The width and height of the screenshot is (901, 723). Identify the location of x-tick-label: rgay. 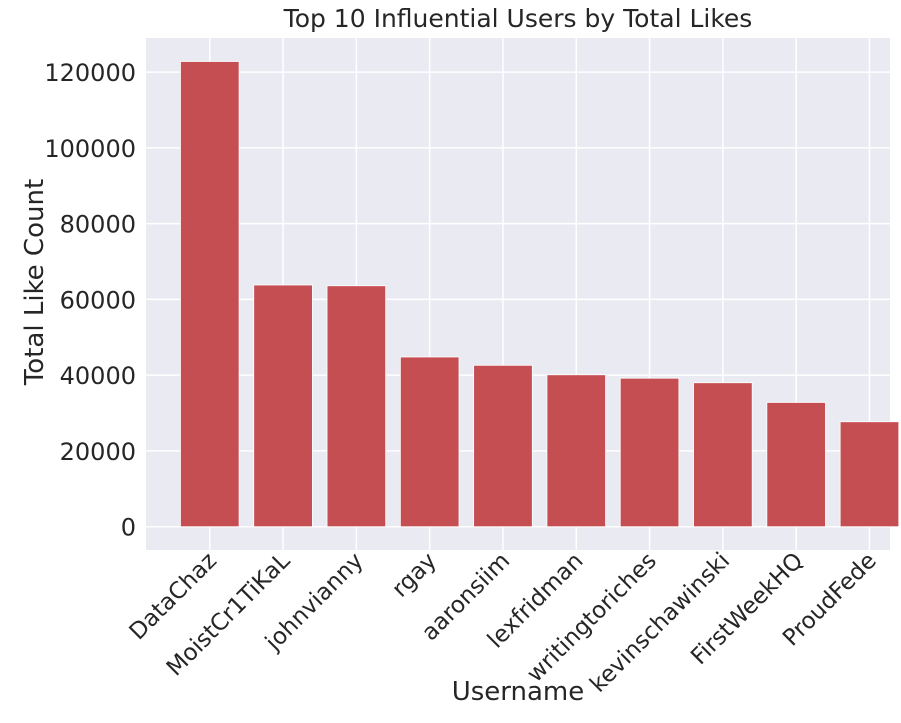
(414, 575).